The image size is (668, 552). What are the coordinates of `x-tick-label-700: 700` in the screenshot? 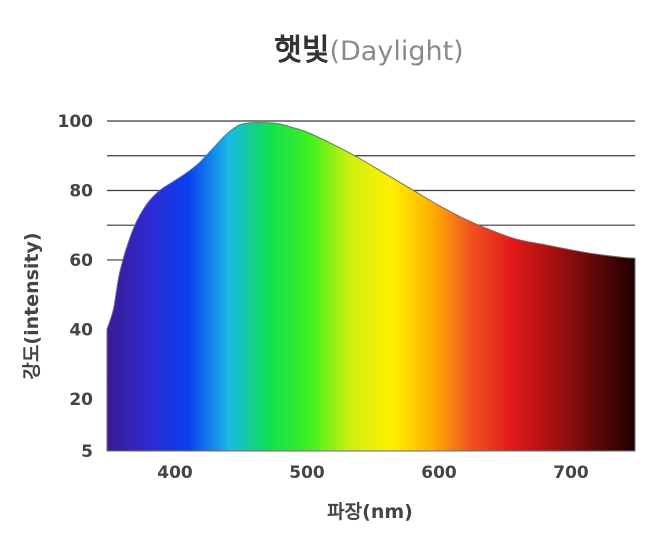 It's located at (571, 473).